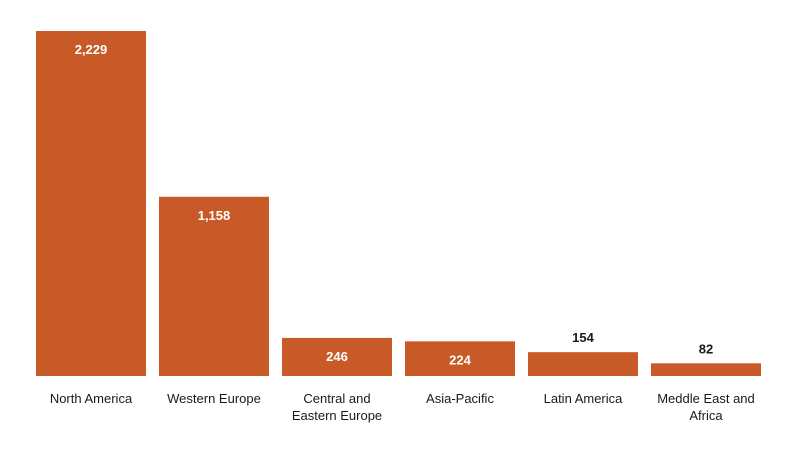  I want to click on category-label-line: Western Europe, so click(214, 398).